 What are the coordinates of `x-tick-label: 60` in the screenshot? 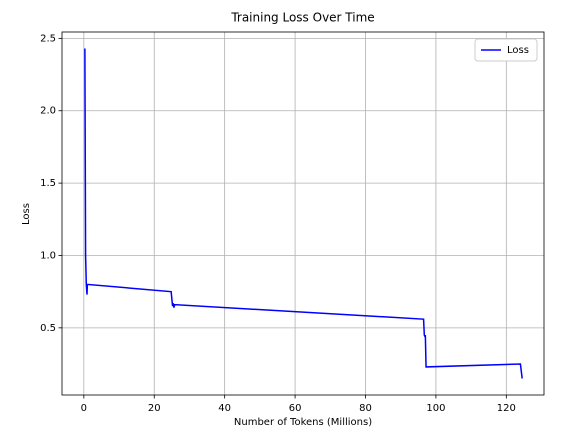 It's located at (295, 408).